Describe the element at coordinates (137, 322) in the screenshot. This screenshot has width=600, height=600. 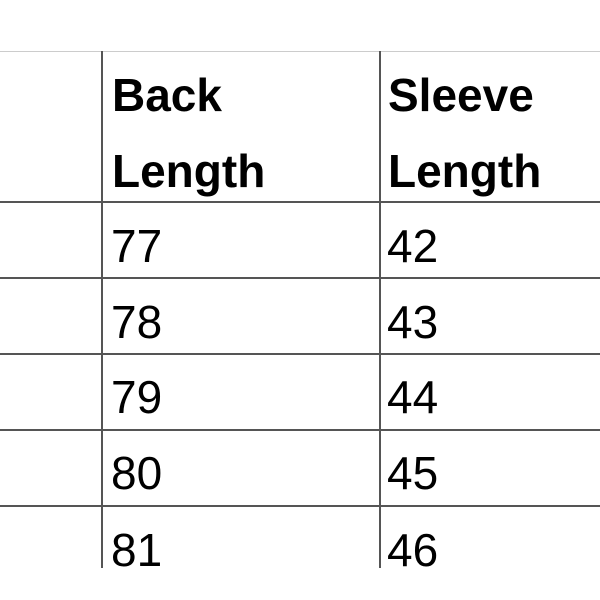
I see `back-length-cell: 78` at that location.